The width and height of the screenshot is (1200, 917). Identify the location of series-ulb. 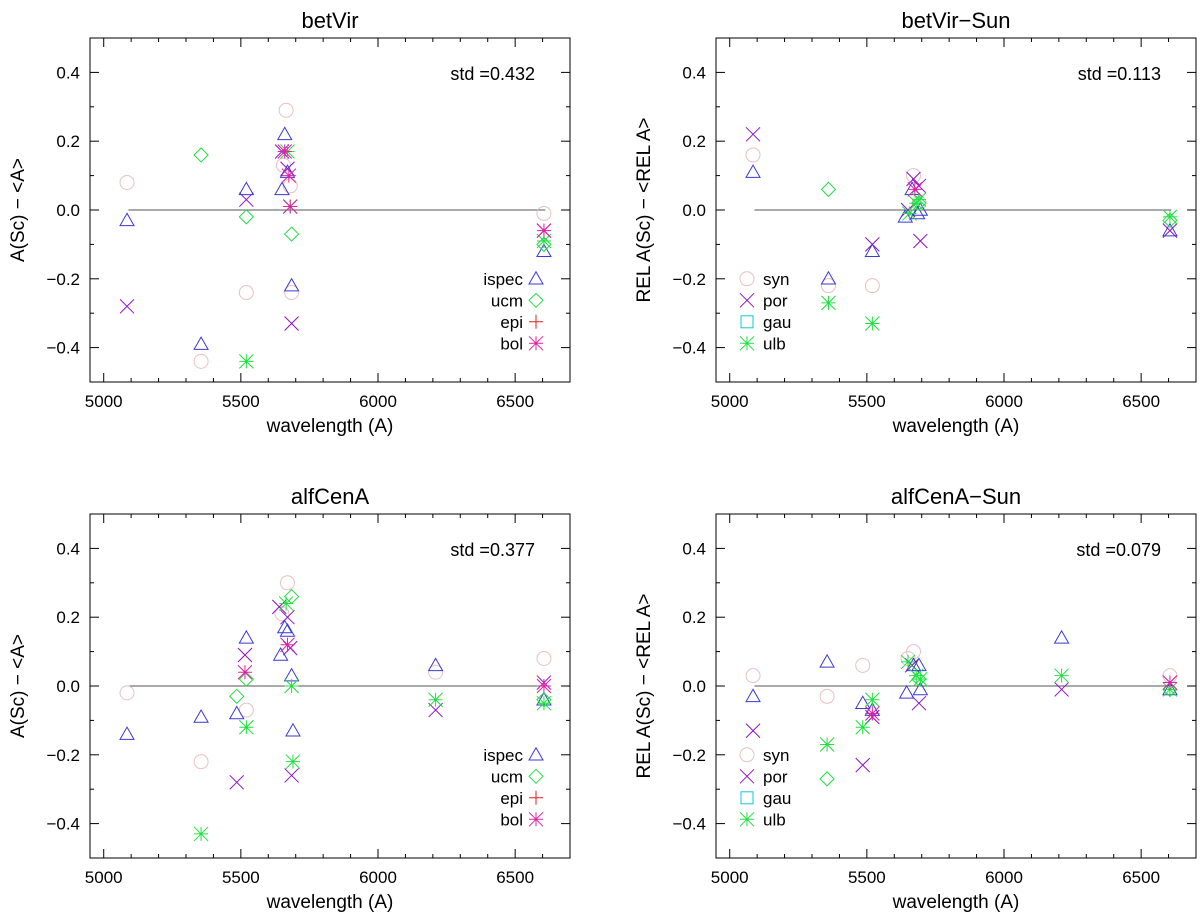
(998, 703).